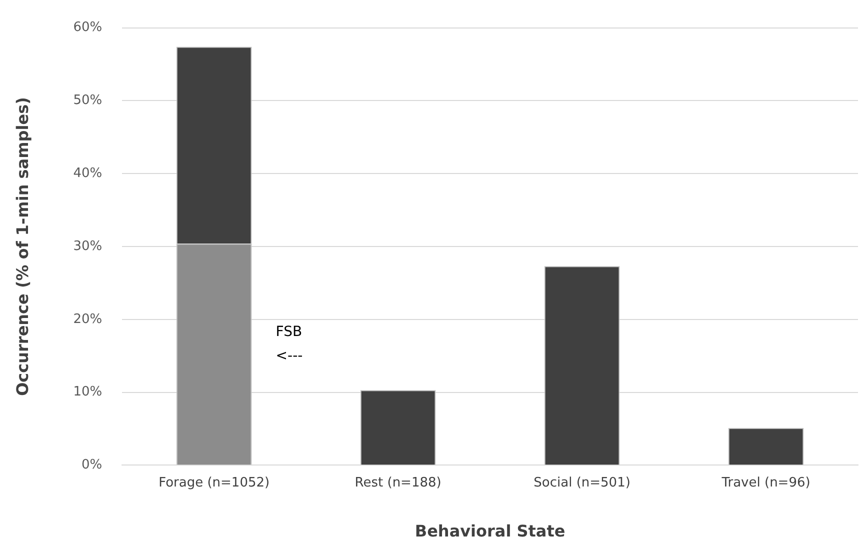 This screenshot has width=868, height=554. What do you see at coordinates (289, 332) in the screenshot?
I see `annotation: FSB` at bounding box center [289, 332].